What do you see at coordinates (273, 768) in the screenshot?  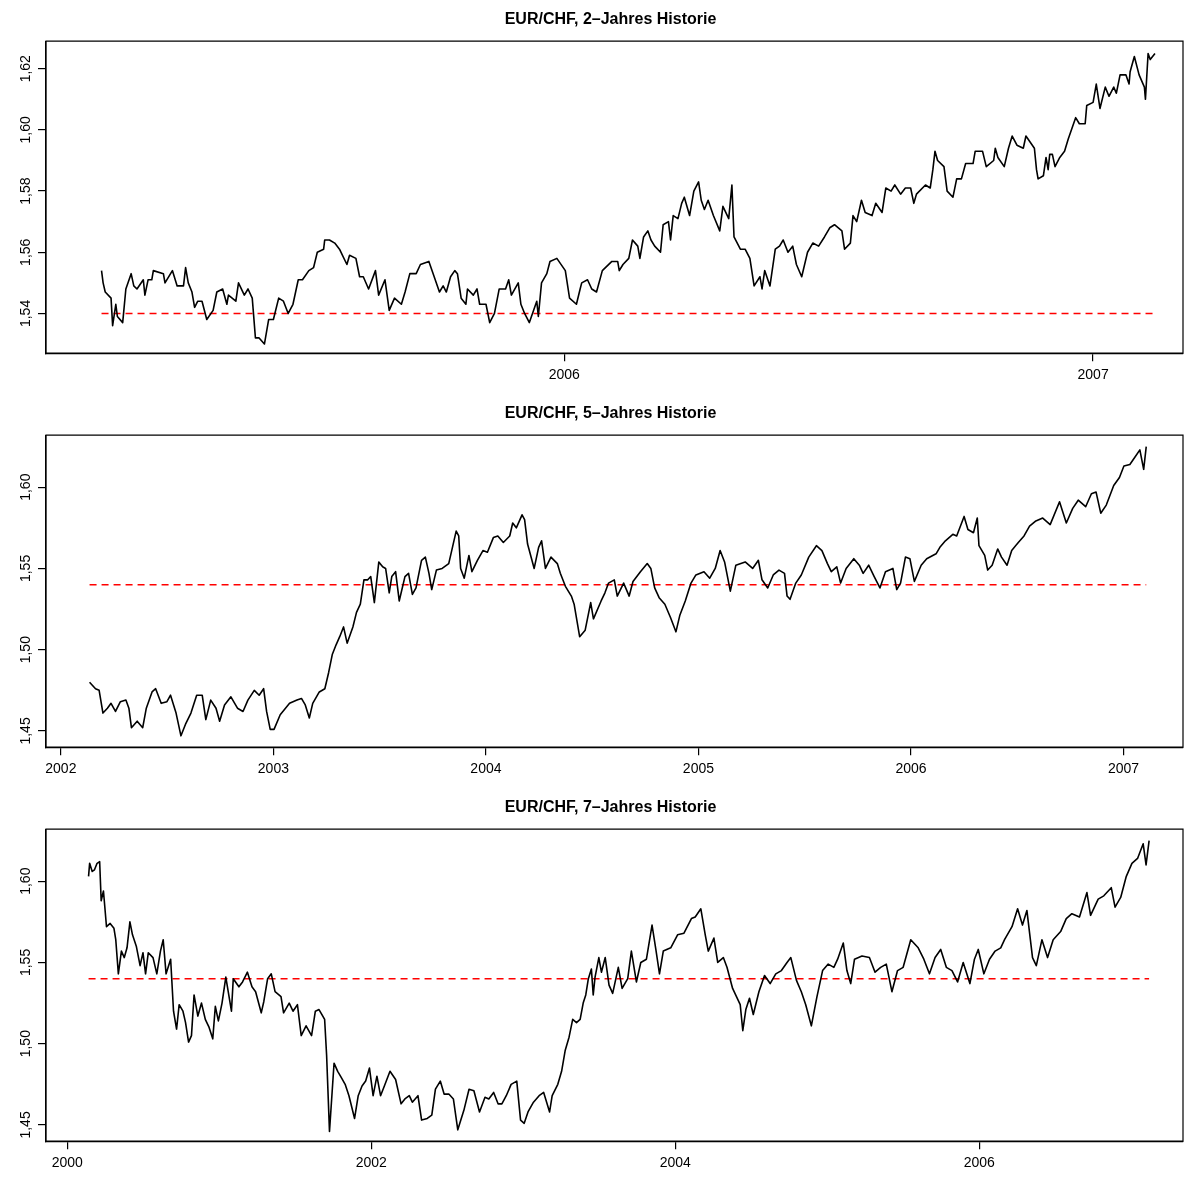 I see `x-tick-label: 2003` at bounding box center [273, 768].